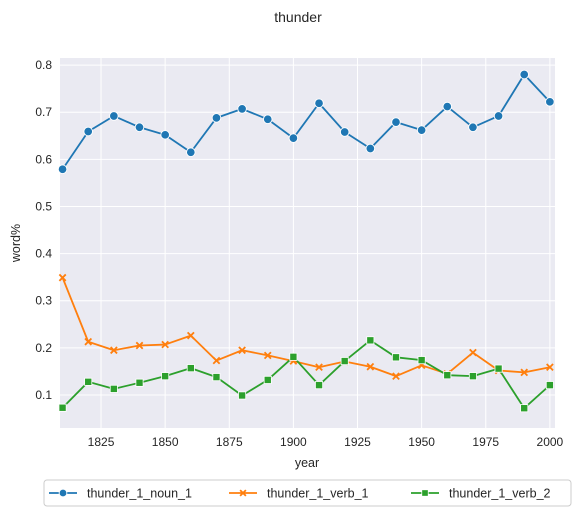 The width and height of the screenshot is (579, 515). I want to click on y-tick-label: 0.8, so click(43, 65).